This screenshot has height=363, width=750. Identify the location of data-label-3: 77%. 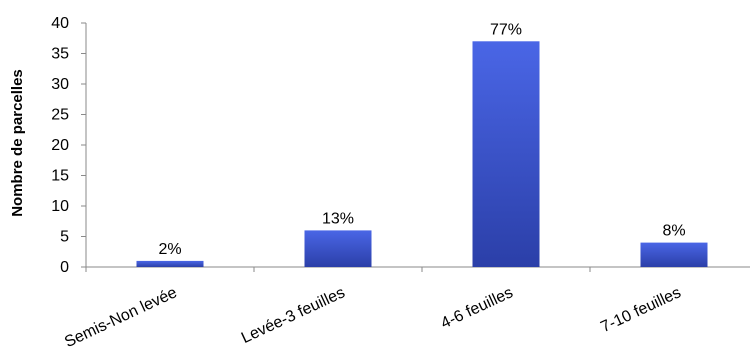
(506, 29).